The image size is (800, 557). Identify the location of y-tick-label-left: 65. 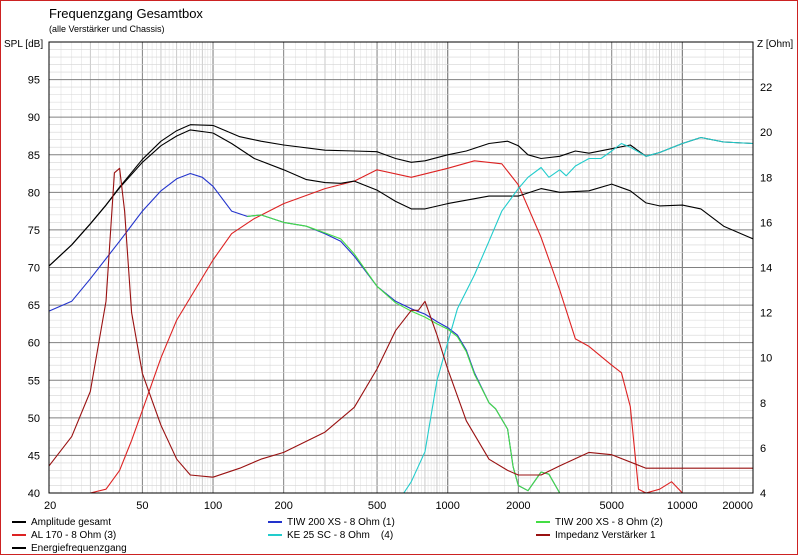
(34, 306).